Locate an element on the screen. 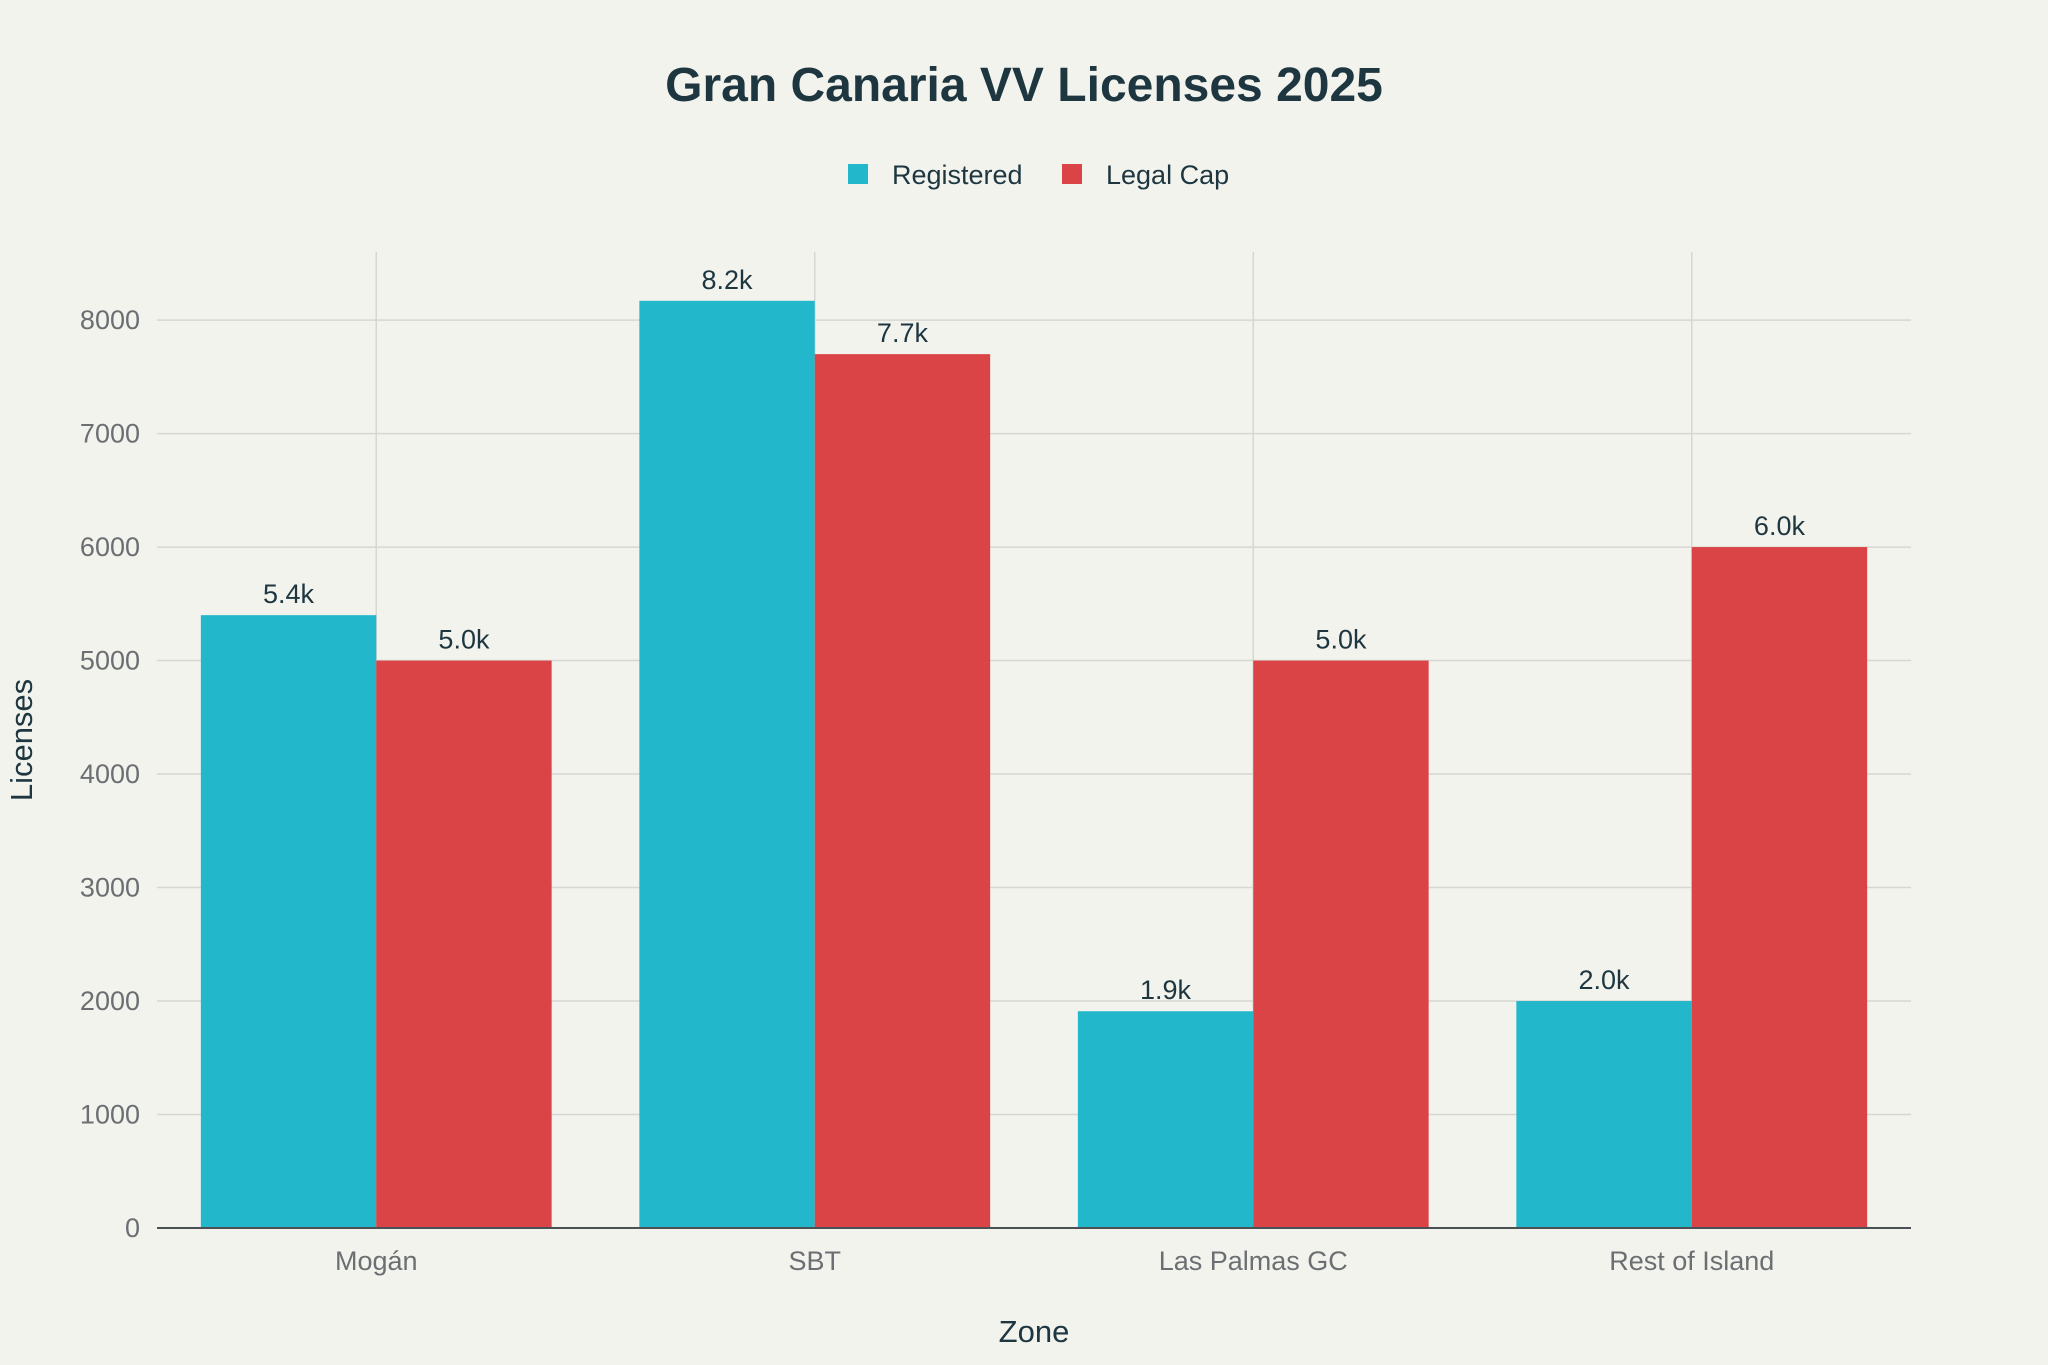  x-tick-label: Rest of Island is located at coordinates (1691, 1261).